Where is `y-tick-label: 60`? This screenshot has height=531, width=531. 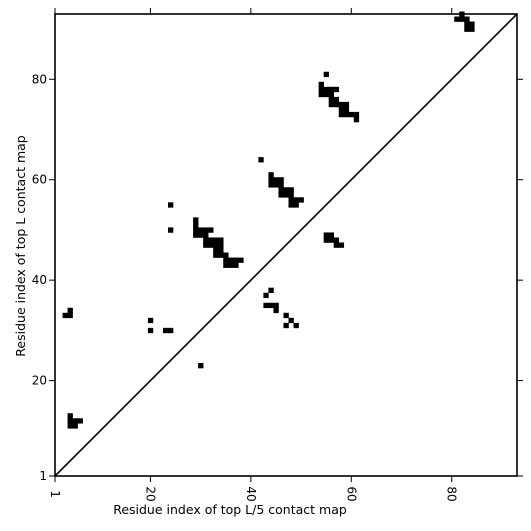
y-tick-label: 60 is located at coordinates (39, 180).